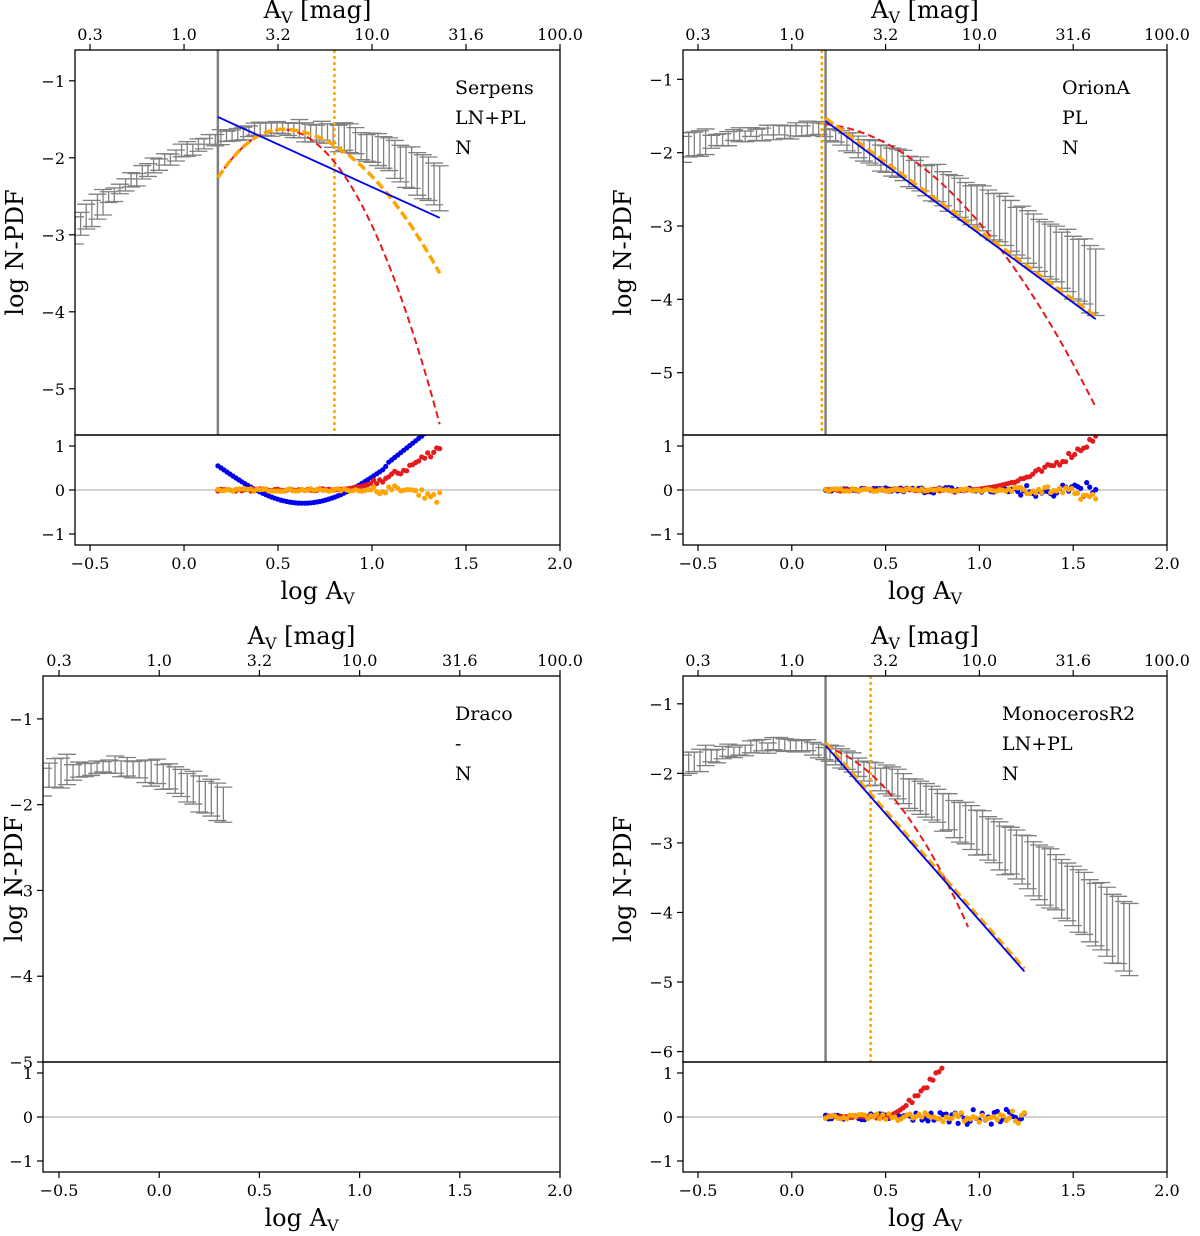  What do you see at coordinates (1073, 34) in the screenshot?
I see `top-x-tick-label: 31.6` at bounding box center [1073, 34].